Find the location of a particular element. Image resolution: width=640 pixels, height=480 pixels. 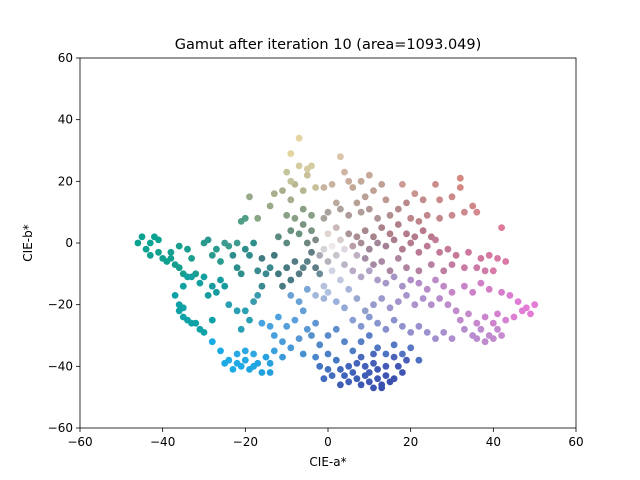

y-tick-label: 40 is located at coordinates (65, 120).